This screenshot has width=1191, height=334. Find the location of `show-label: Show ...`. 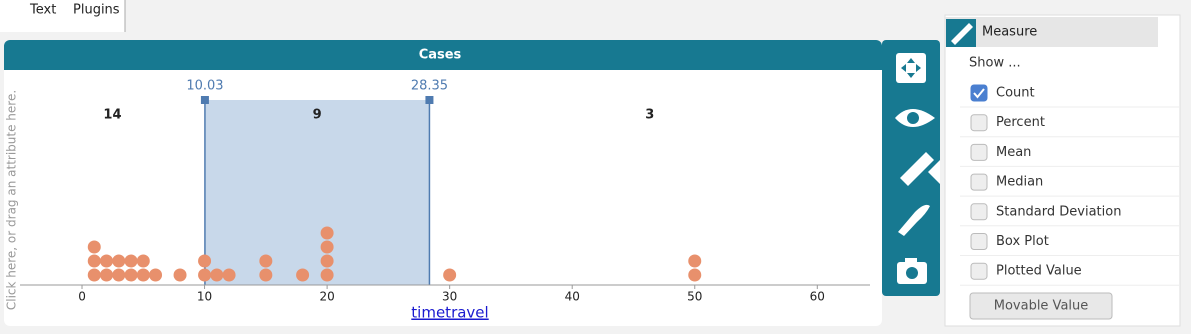

show-label: Show ... is located at coordinates (995, 63).